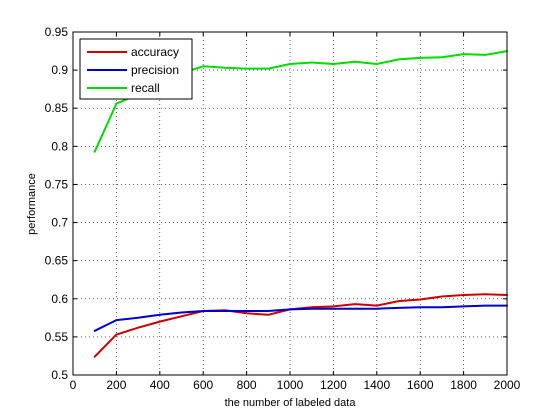 This screenshot has height=420, width=560. Describe the element at coordinates (73, 385) in the screenshot. I see `x-tick-label: 0` at that location.